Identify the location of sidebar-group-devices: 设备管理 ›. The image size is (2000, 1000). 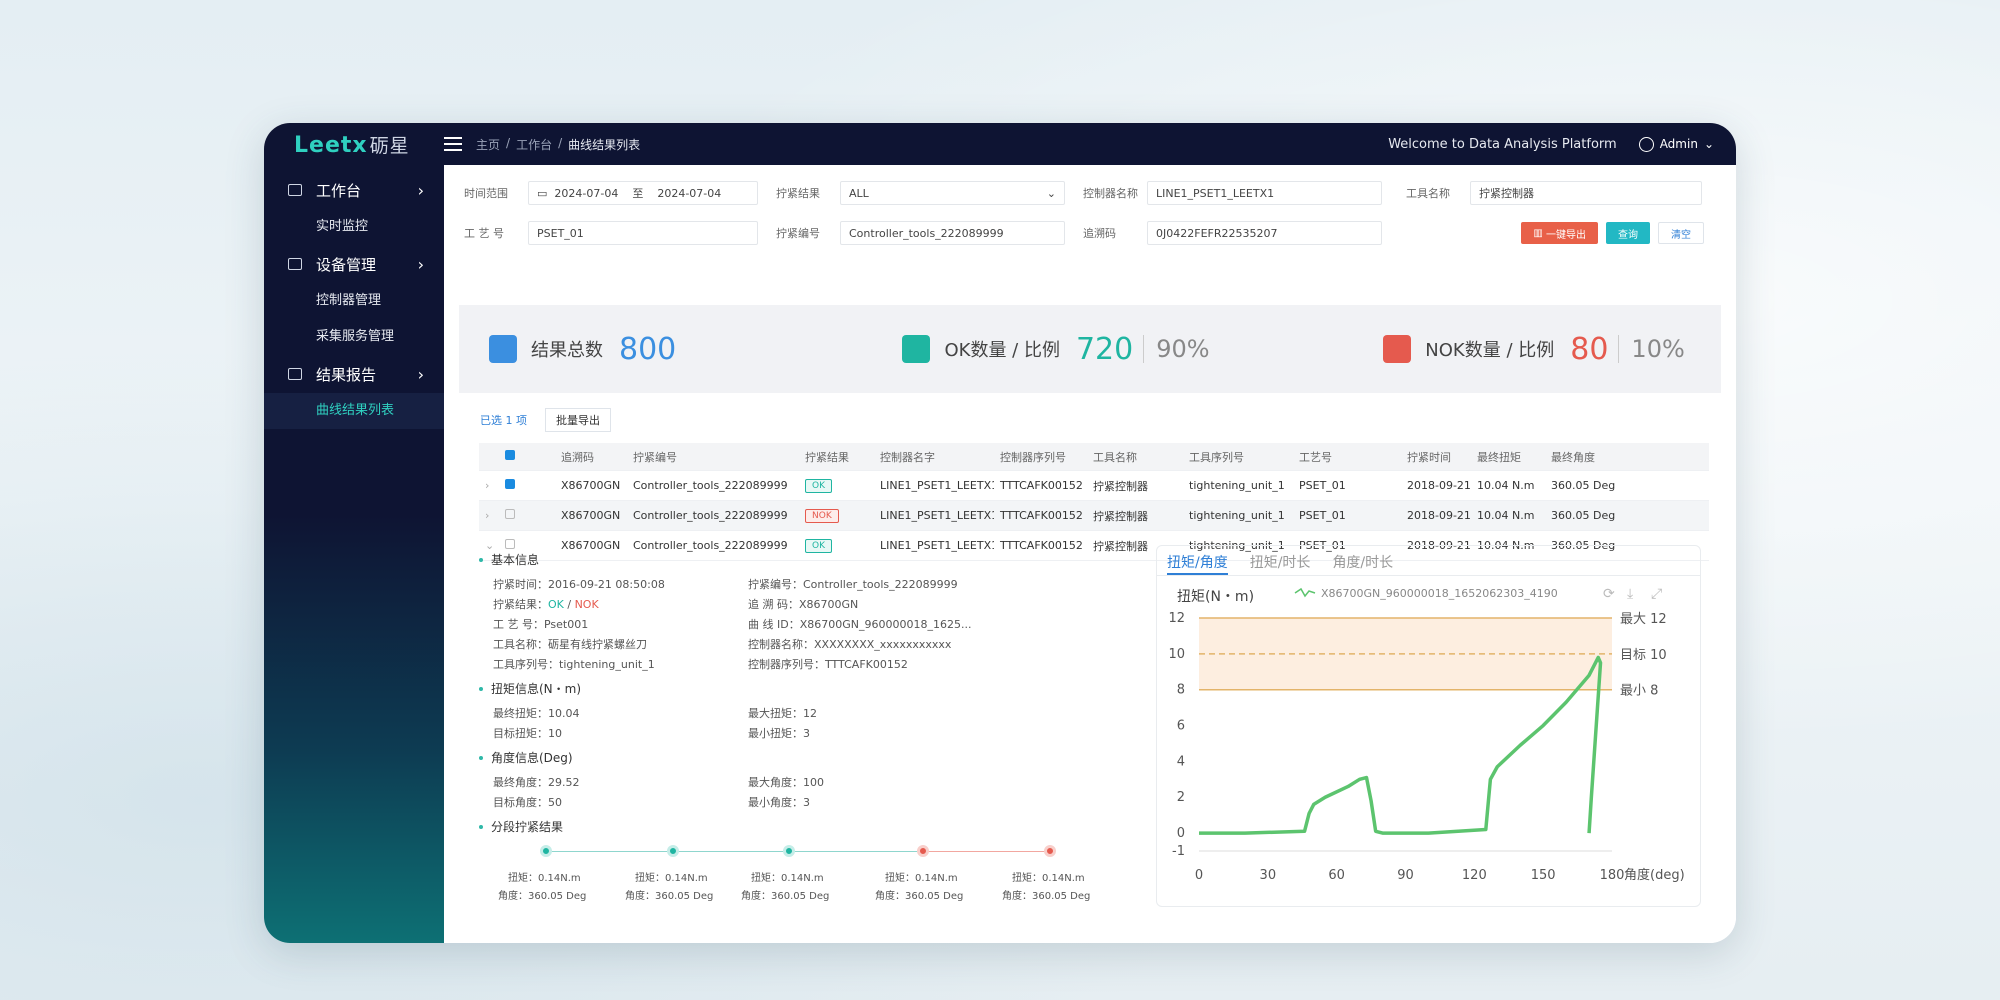
(354, 264).